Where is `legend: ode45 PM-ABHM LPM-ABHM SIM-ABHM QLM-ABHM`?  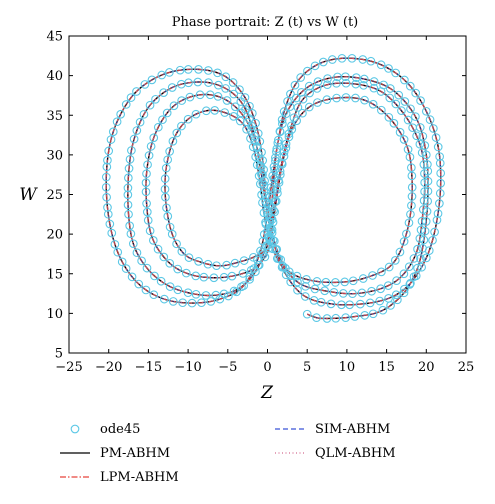
legend: ode45 PM-ABHM LPM-ABHM SIM-ABHM QLM-ABHM is located at coordinates (228, 453).